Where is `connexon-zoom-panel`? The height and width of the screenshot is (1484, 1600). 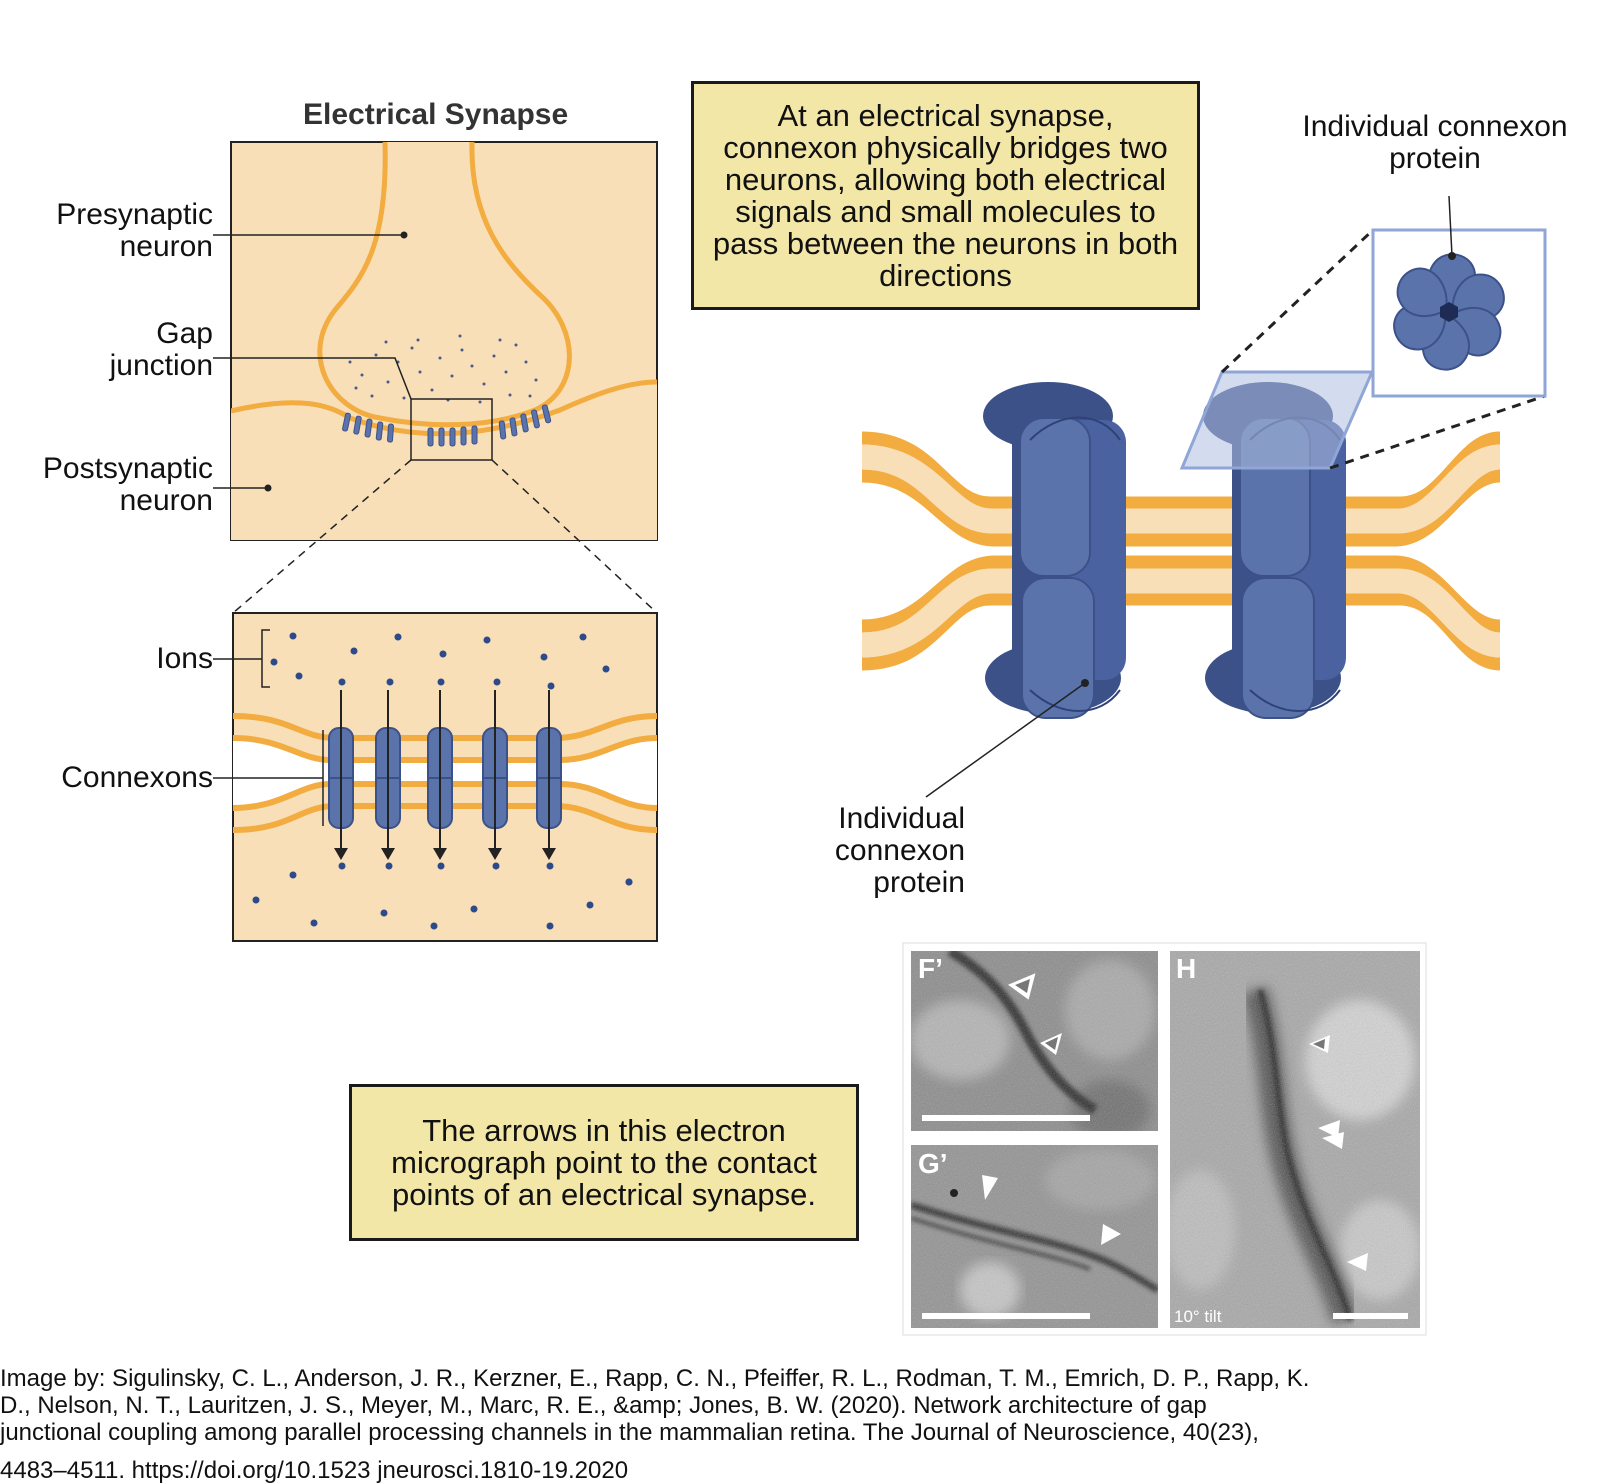
connexon-zoom-panel is located at coordinates (435, 777).